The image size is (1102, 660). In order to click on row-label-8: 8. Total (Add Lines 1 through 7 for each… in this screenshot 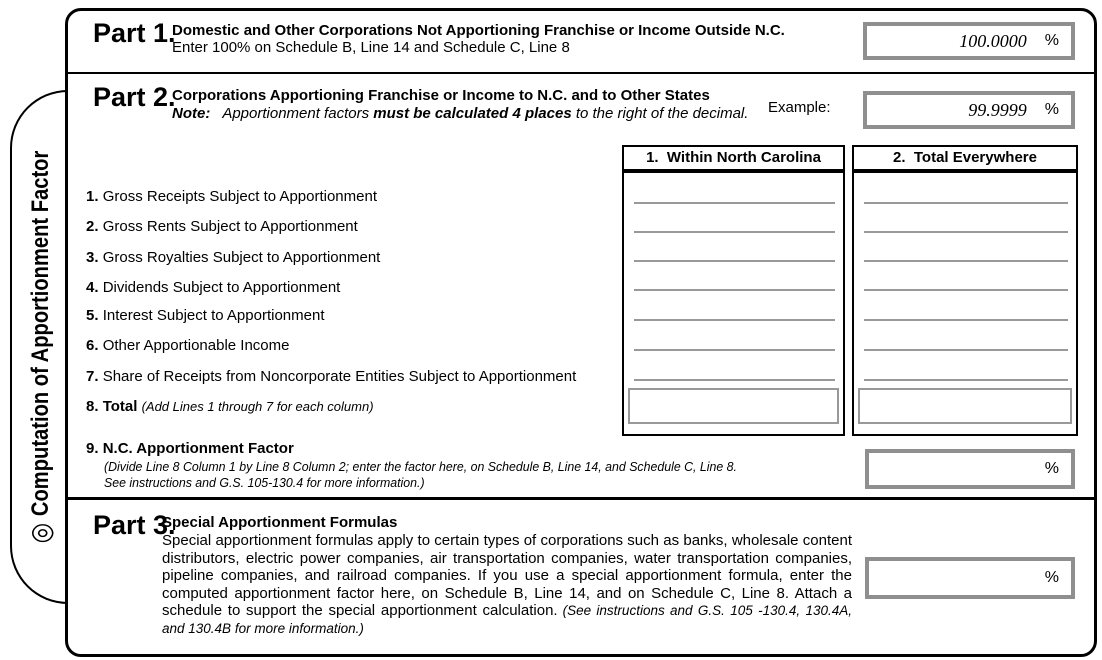, I will do `click(230, 406)`.